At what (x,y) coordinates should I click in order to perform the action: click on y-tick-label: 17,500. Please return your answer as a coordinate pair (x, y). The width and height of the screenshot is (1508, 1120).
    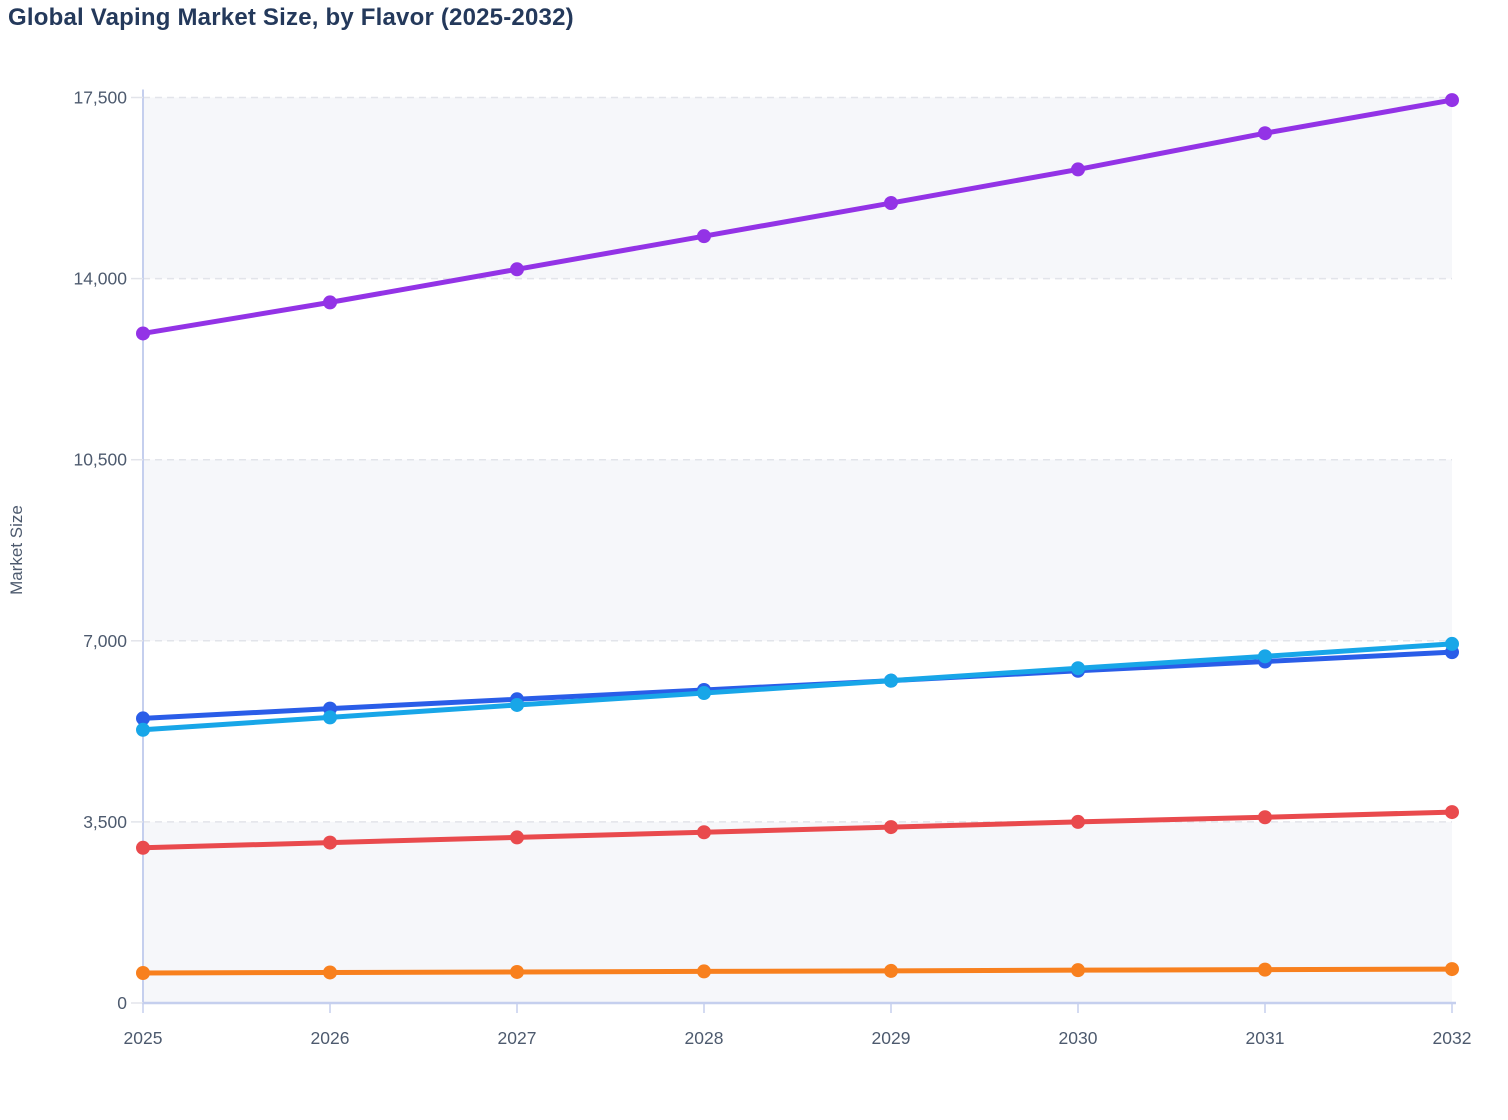
    Looking at the image, I should click on (100, 98).